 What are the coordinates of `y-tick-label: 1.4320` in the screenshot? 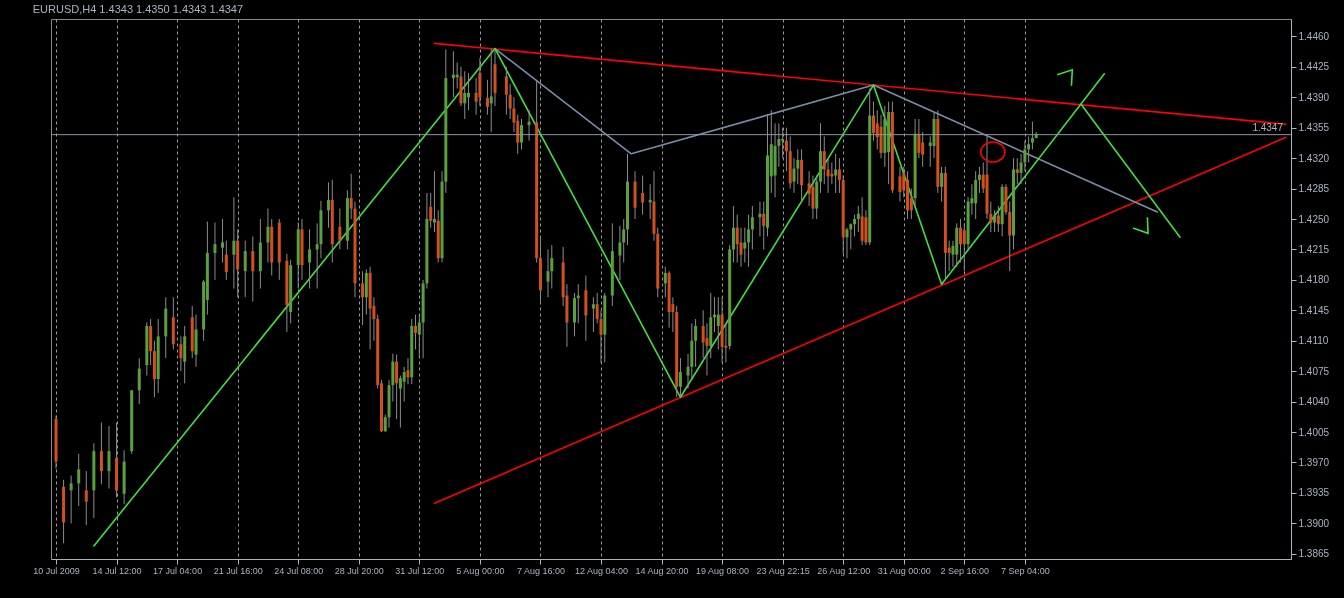 It's located at (1314, 158).